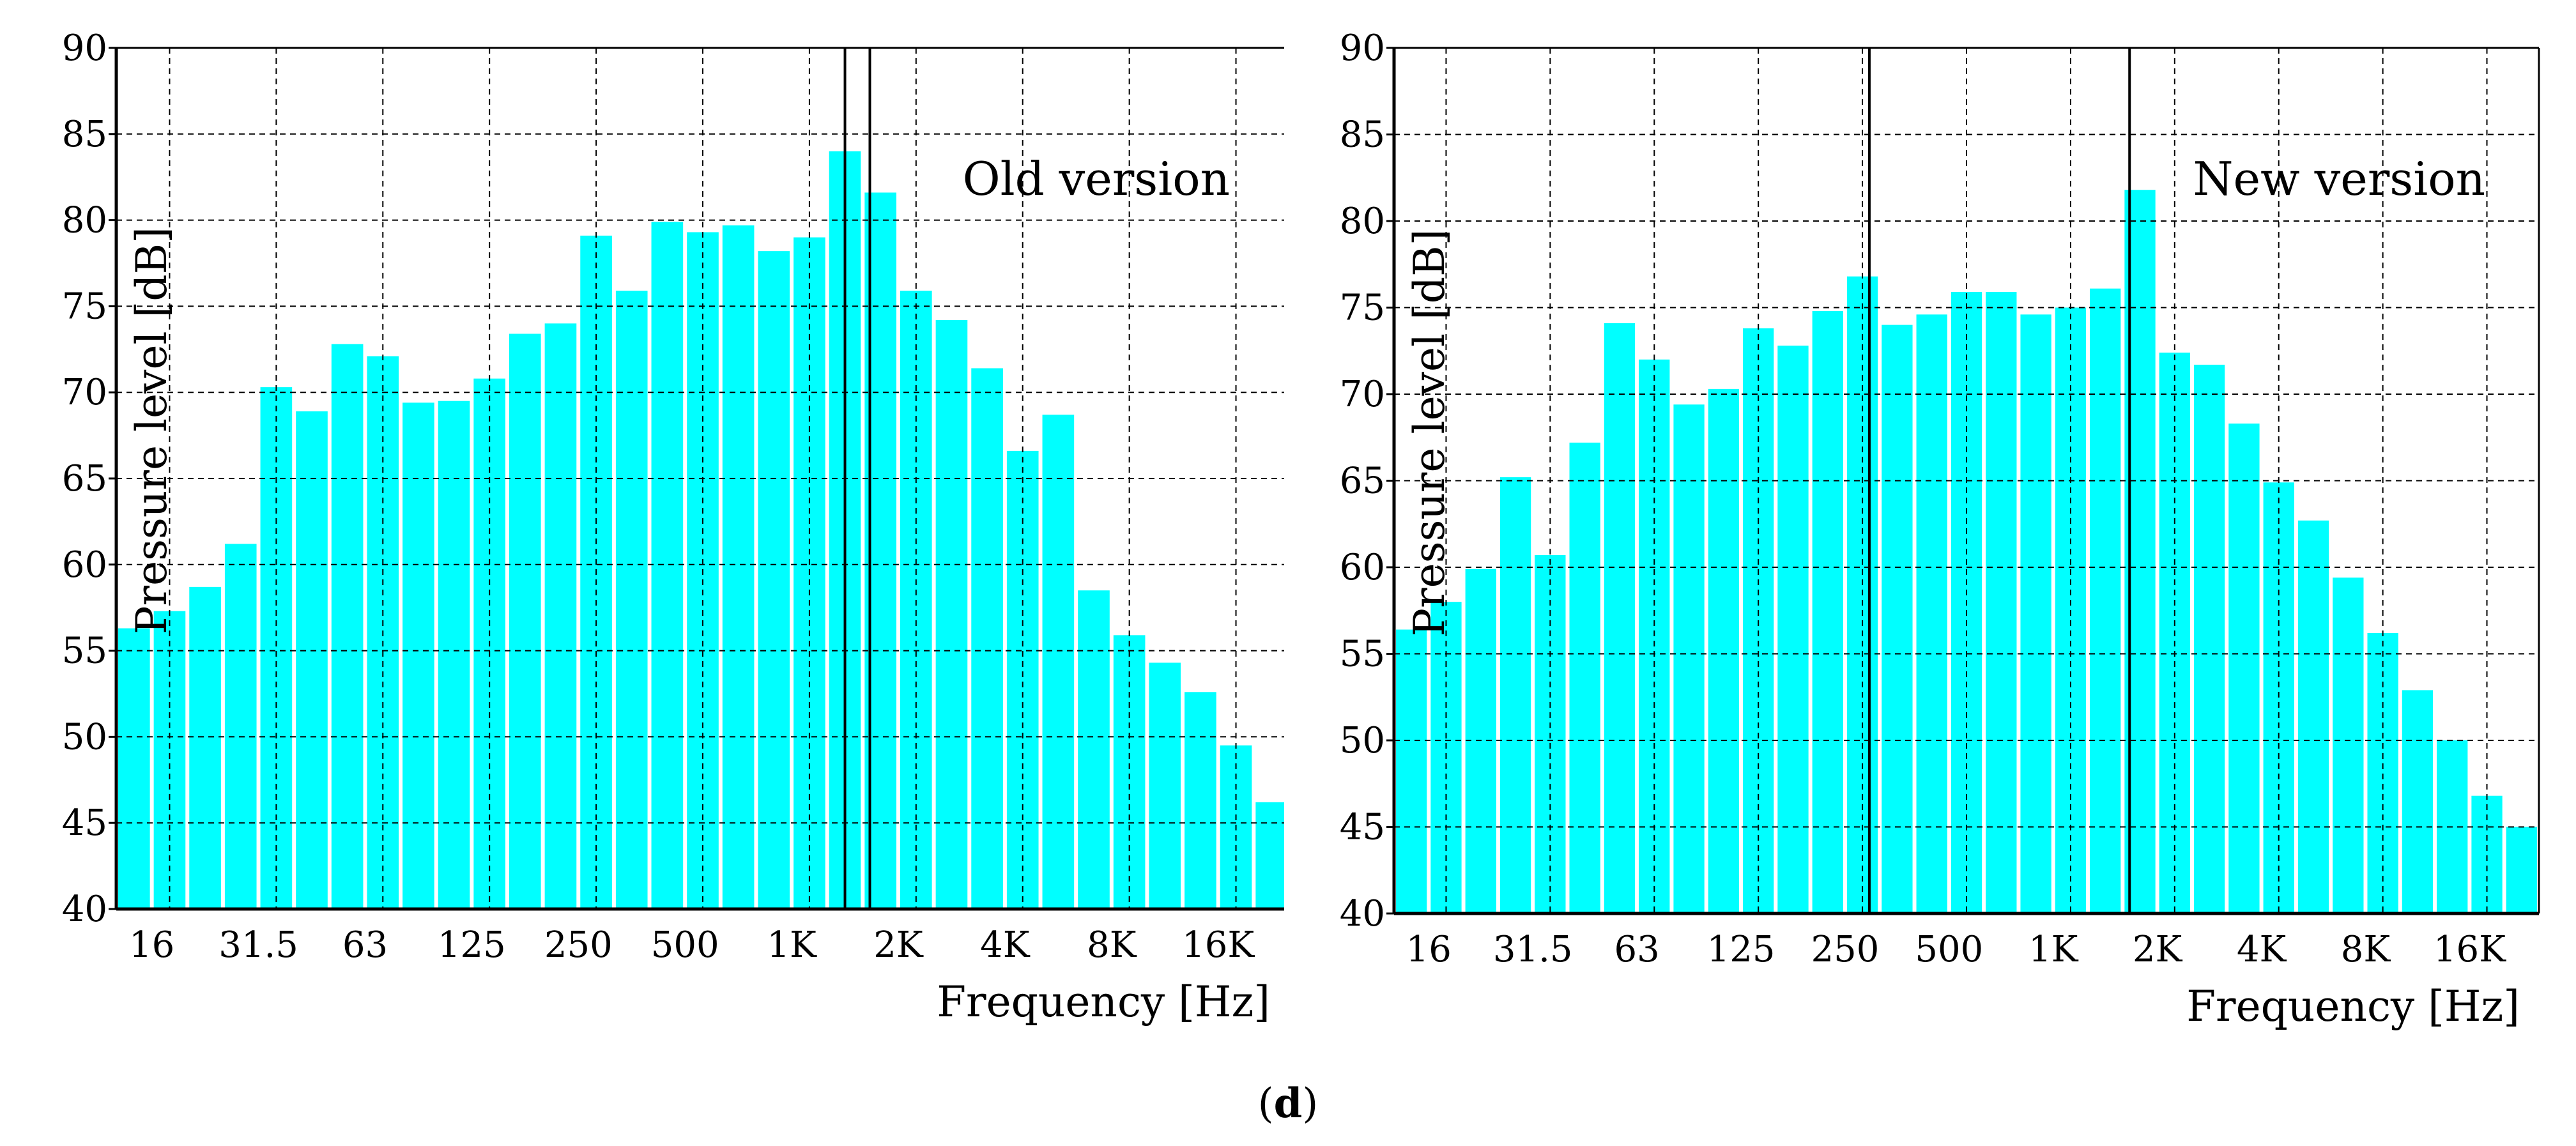 The width and height of the screenshot is (2576, 1146). What do you see at coordinates (1265, 1103) in the screenshot?
I see `caption-open: (` at bounding box center [1265, 1103].